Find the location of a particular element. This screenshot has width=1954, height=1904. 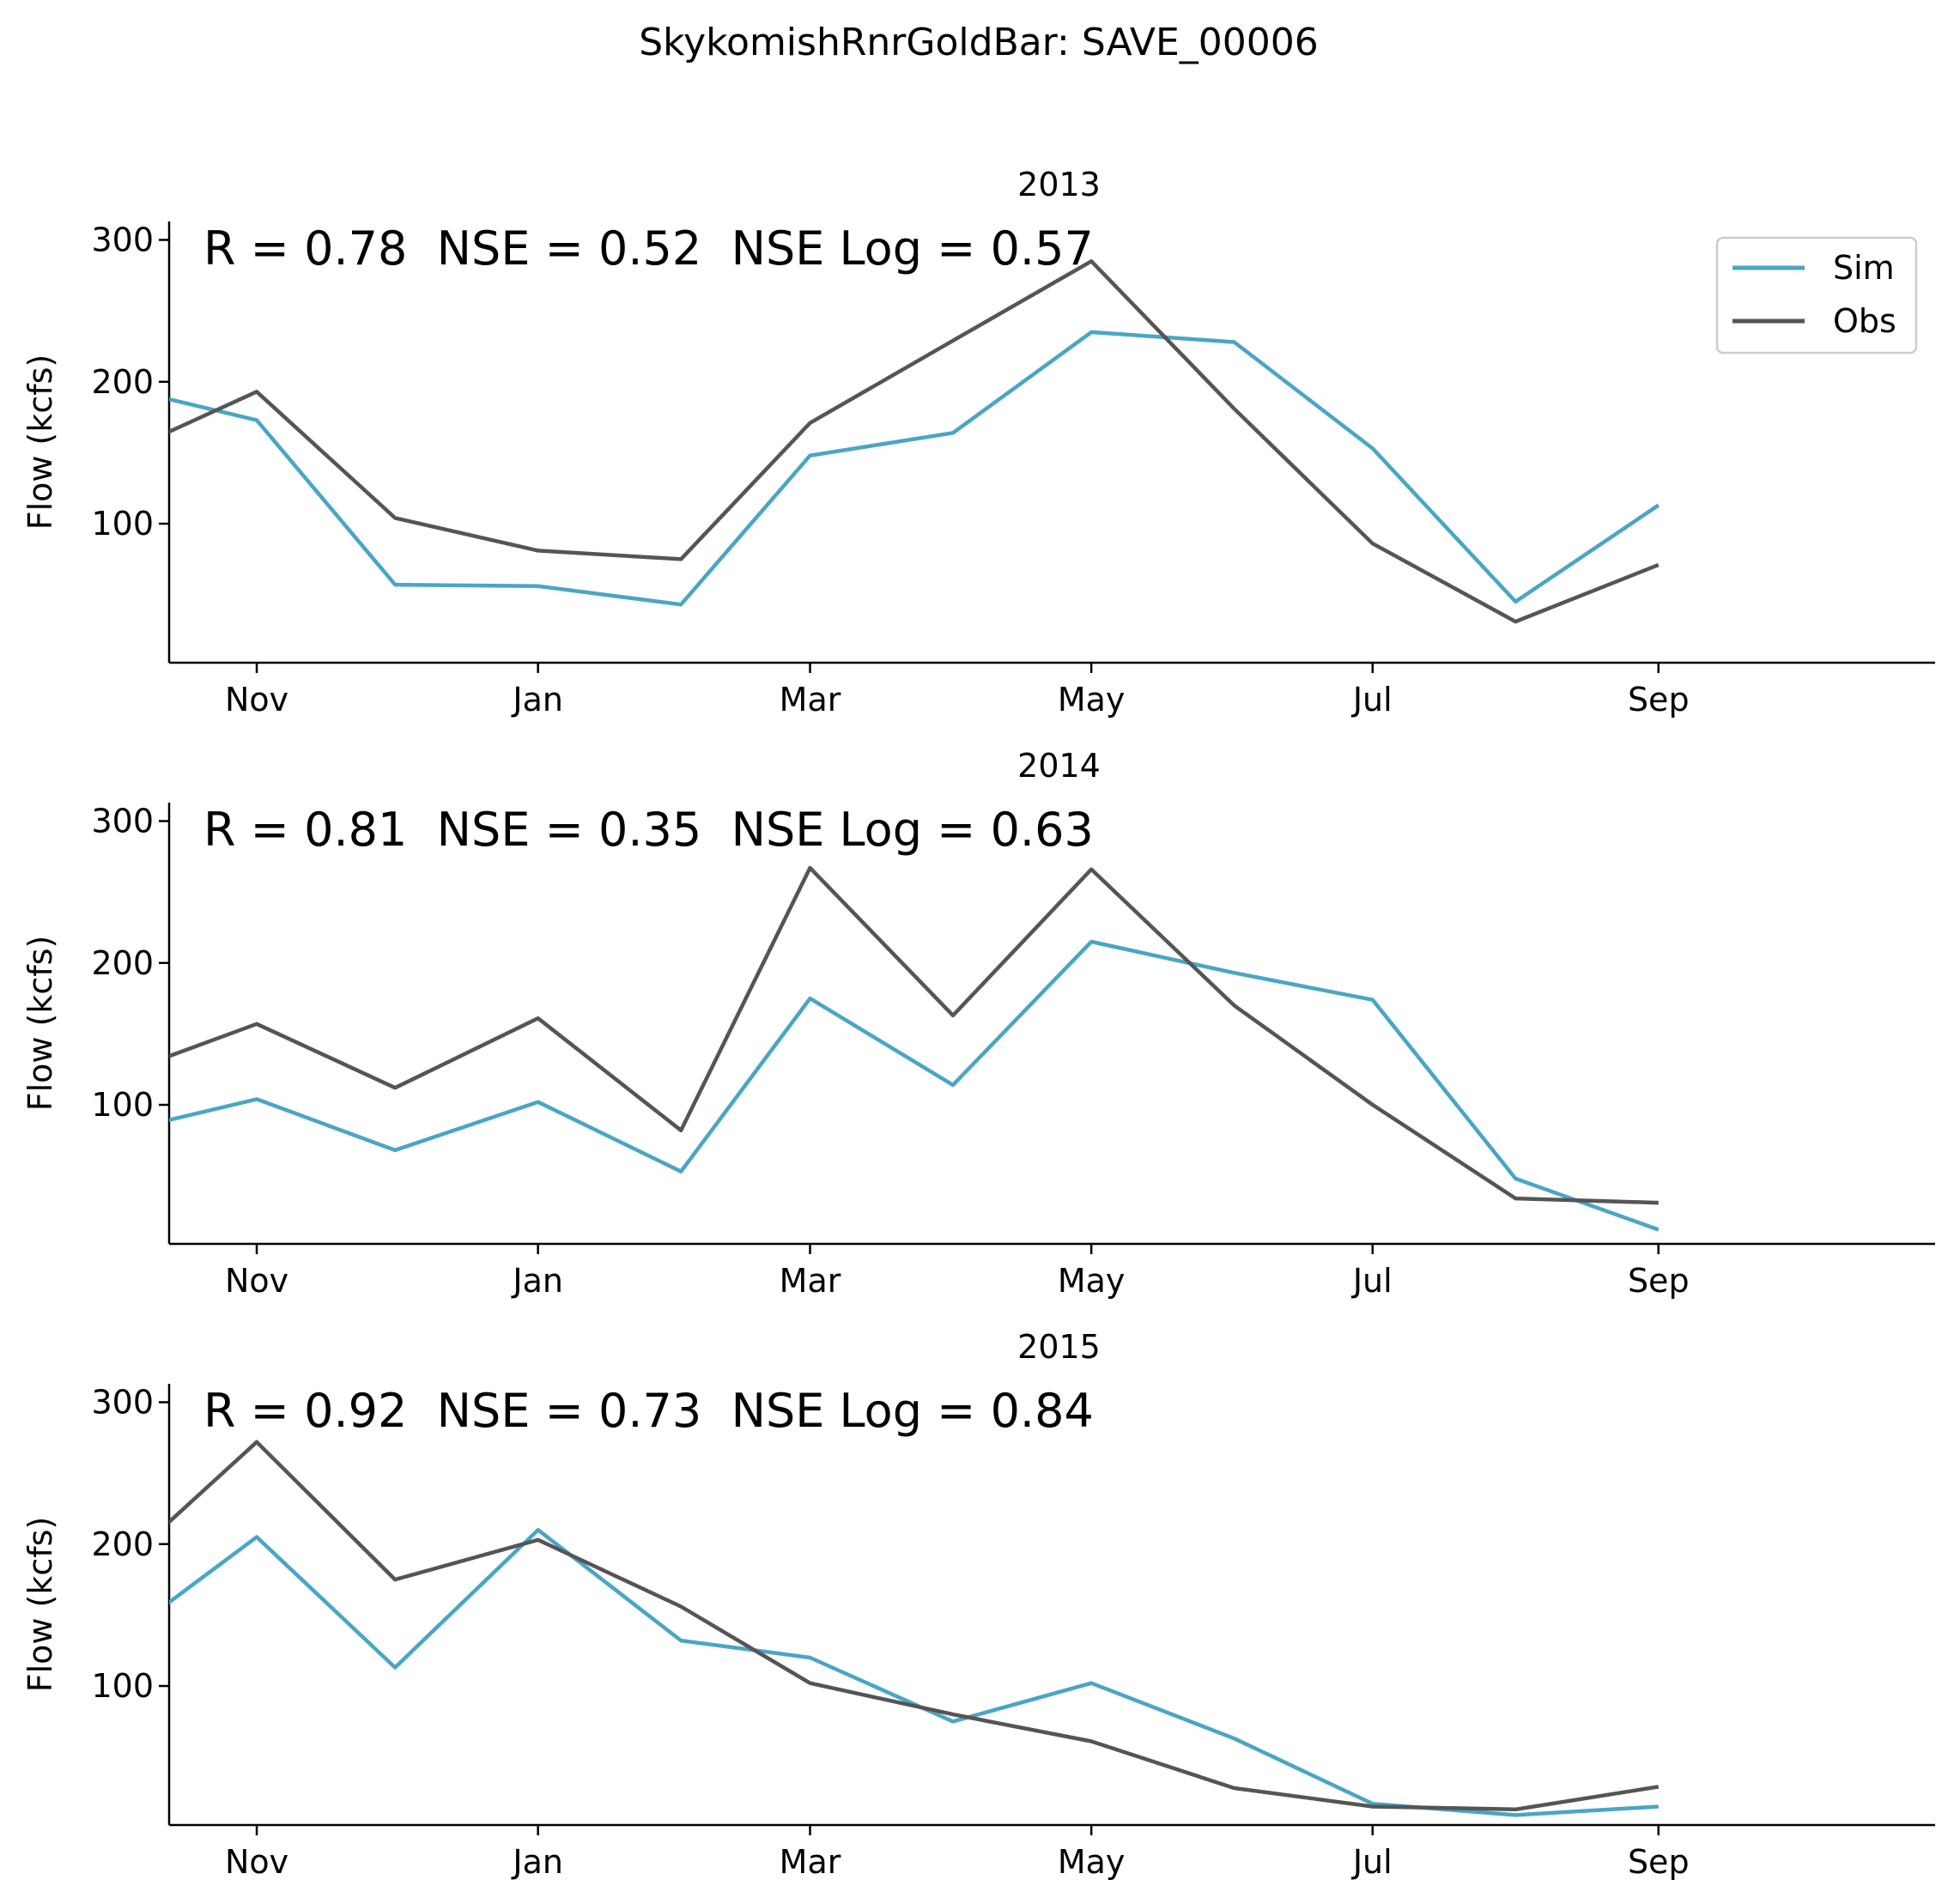

stats-annotation: R = 0.92 NSE = 0.73 NSE Log = 0.84 is located at coordinates (648, 1411).